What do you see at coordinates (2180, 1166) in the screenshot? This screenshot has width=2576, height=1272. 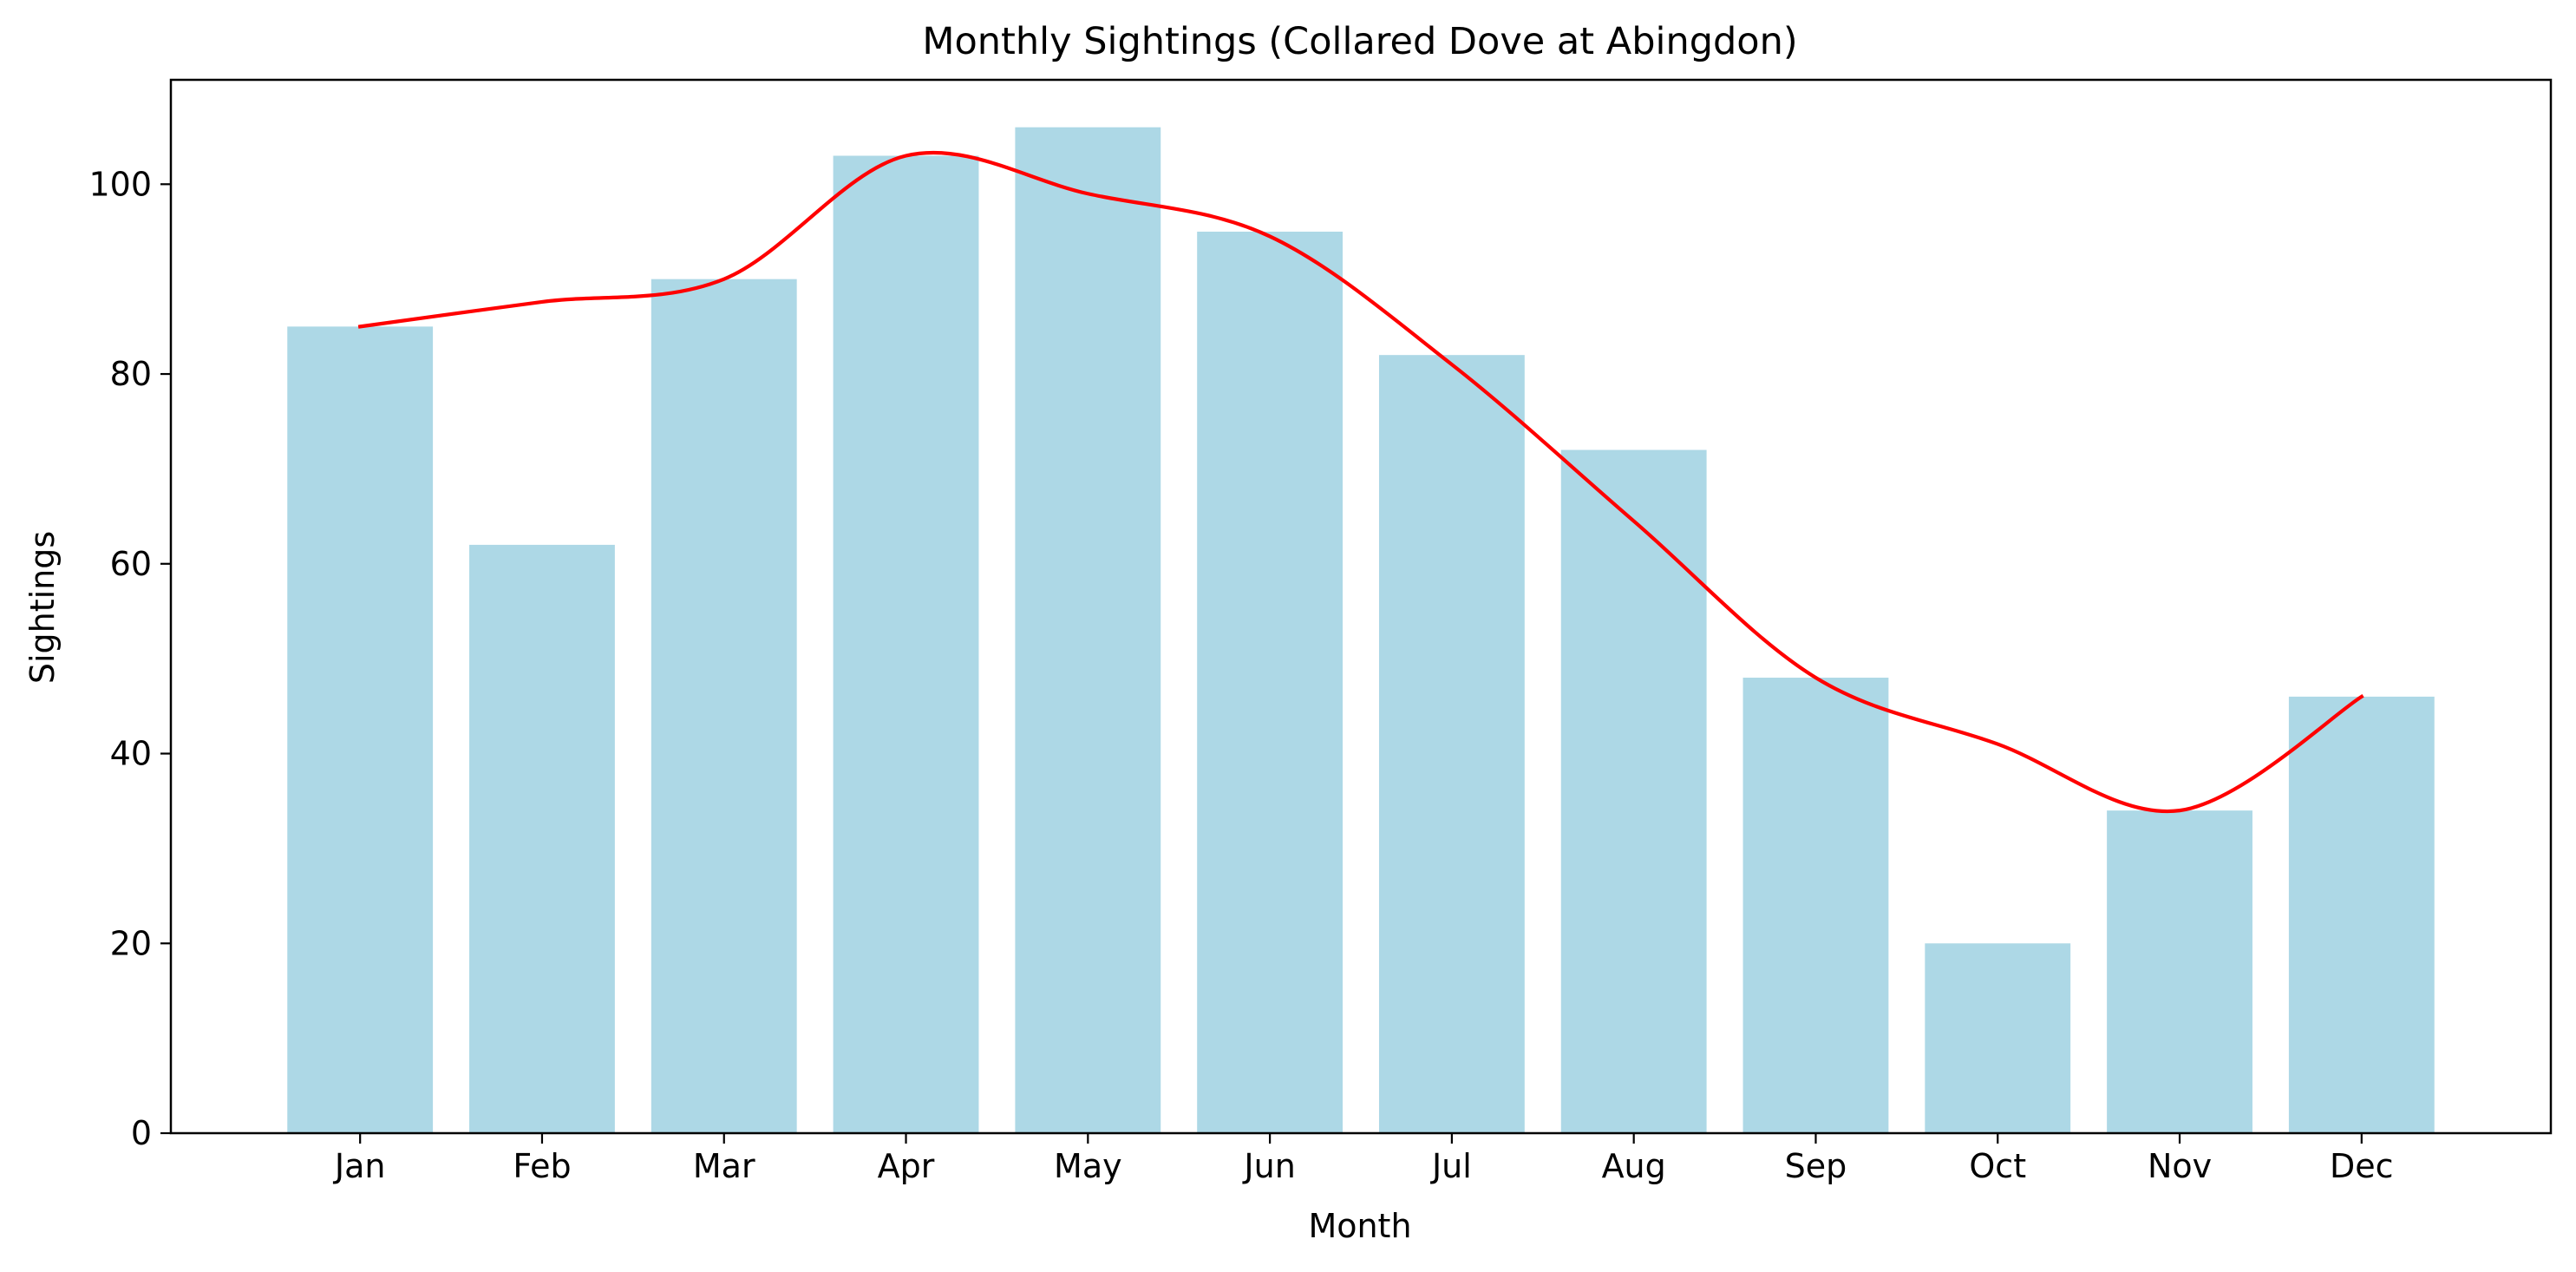 I see `x-tick-label: Nov` at bounding box center [2180, 1166].